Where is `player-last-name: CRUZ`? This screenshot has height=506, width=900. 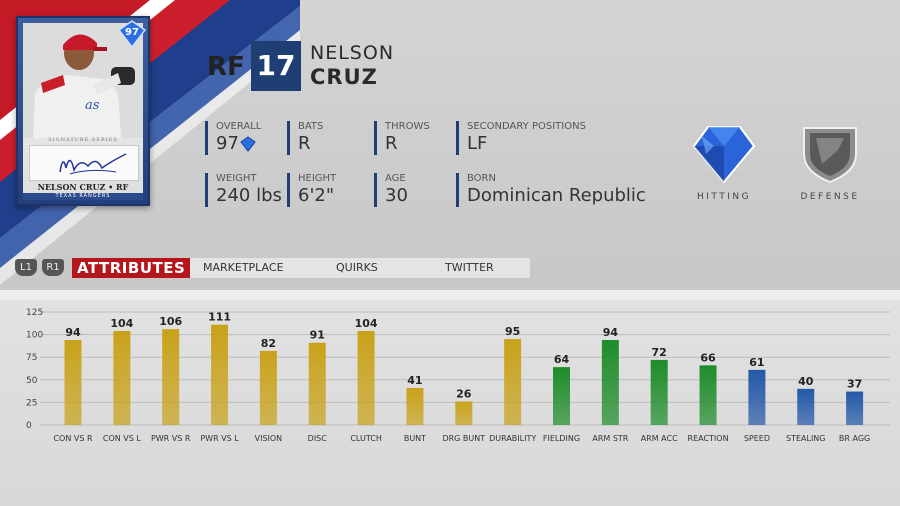
player-last-name: CRUZ is located at coordinates (344, 77).